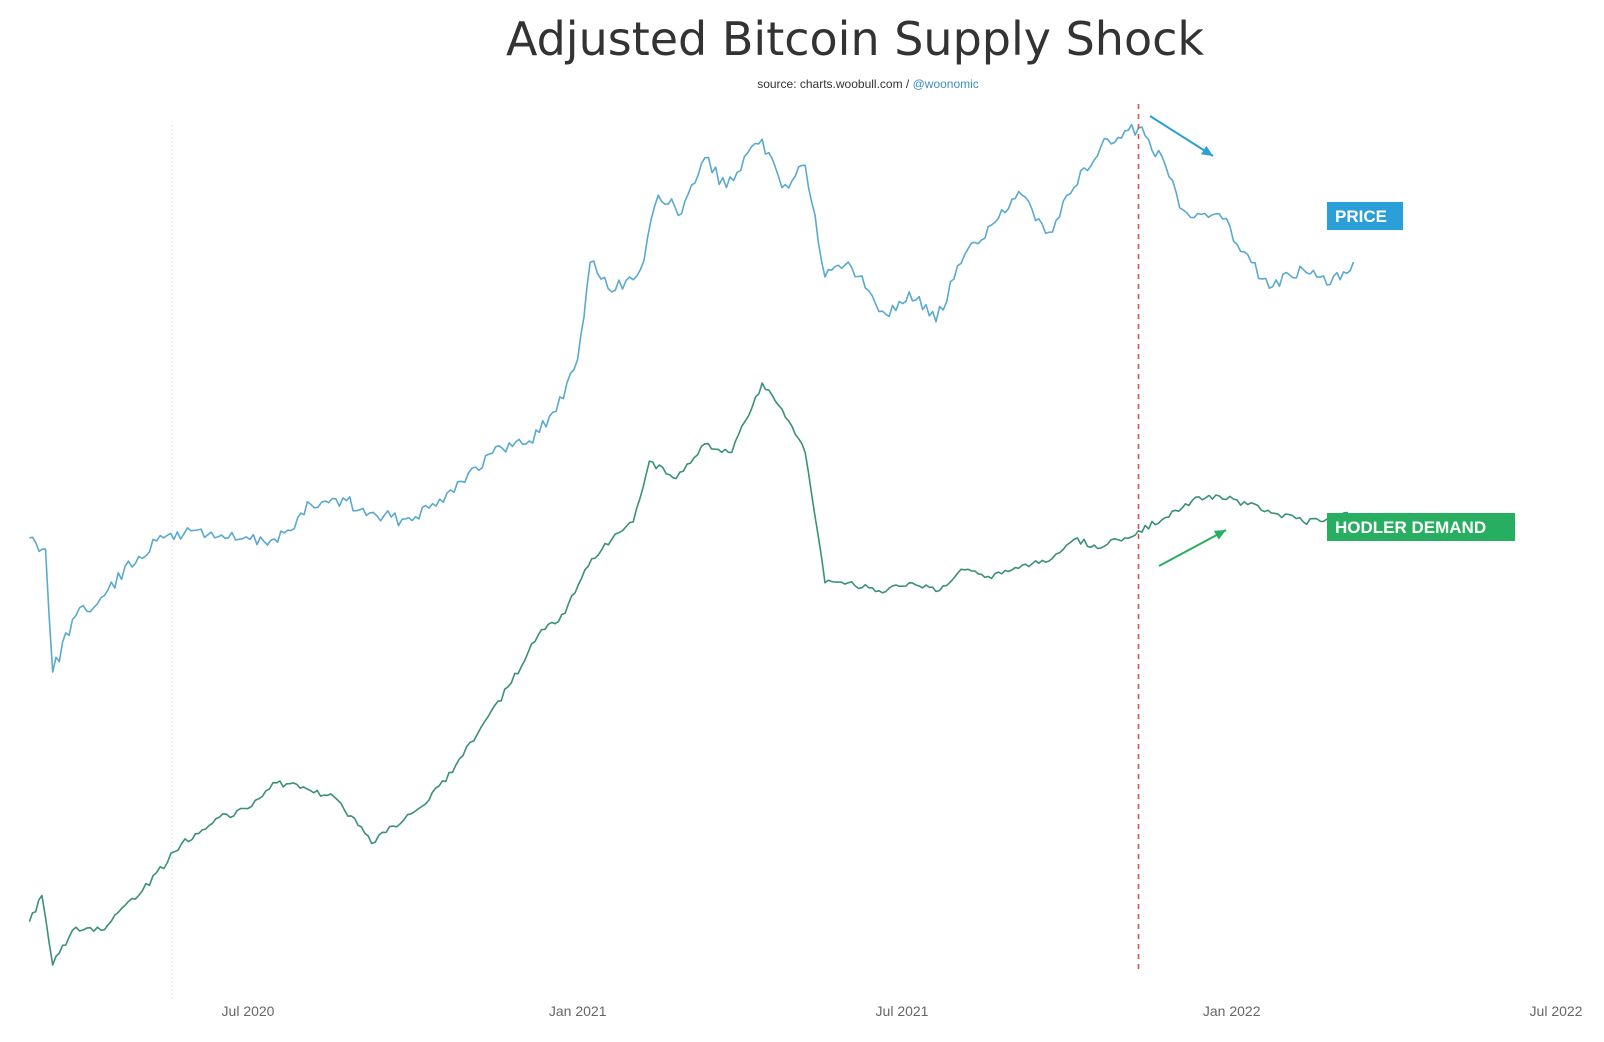  Describe the element at coordinates (248, 1011) in the screenshot. I see `x-tick-label: Jul 2020` at that location.